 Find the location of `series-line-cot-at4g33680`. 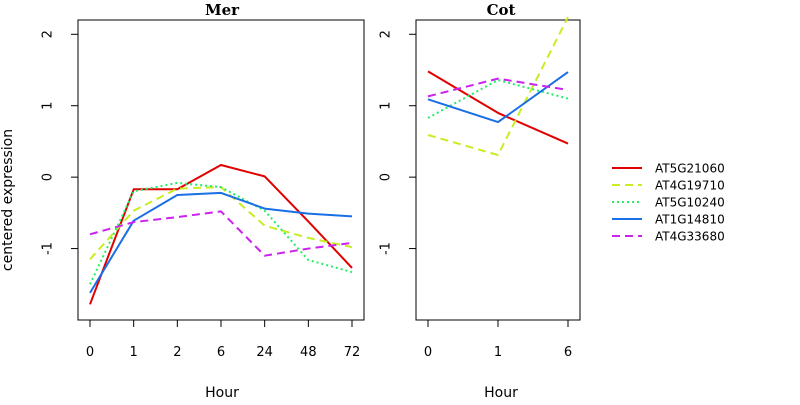

series-line-cot-at4g33680 is located at coordinates (498, 87).